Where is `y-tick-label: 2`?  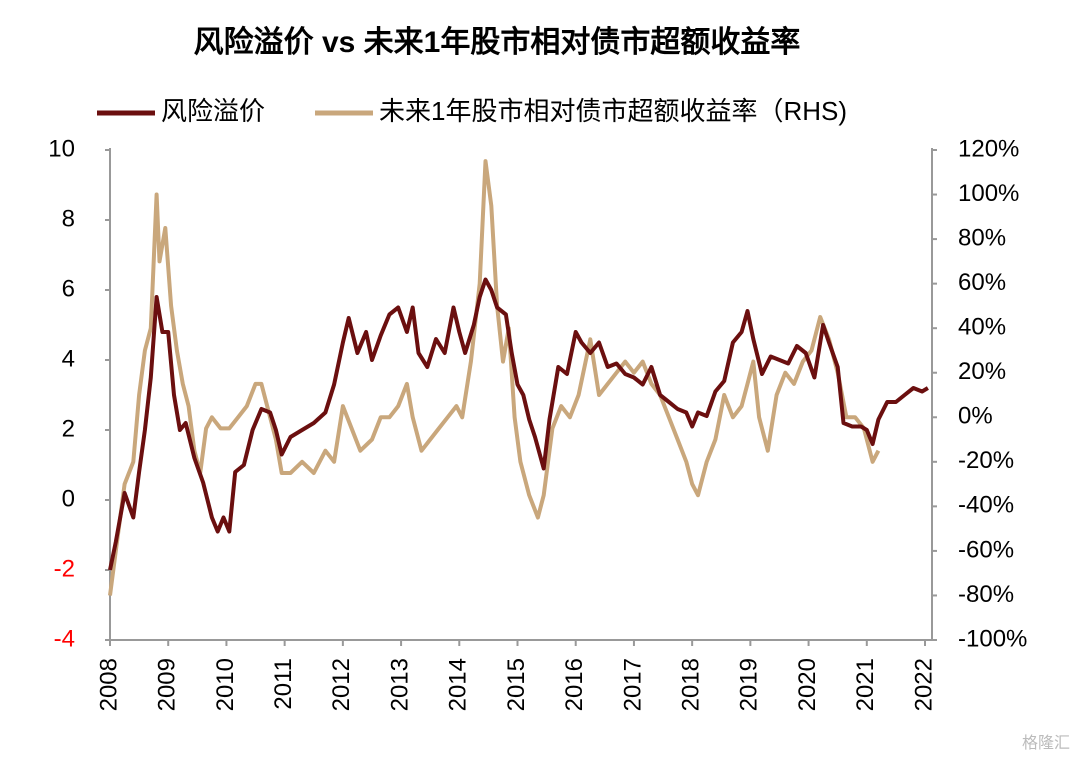
y-tick-label: 2 is located at coordinates (68, 428).